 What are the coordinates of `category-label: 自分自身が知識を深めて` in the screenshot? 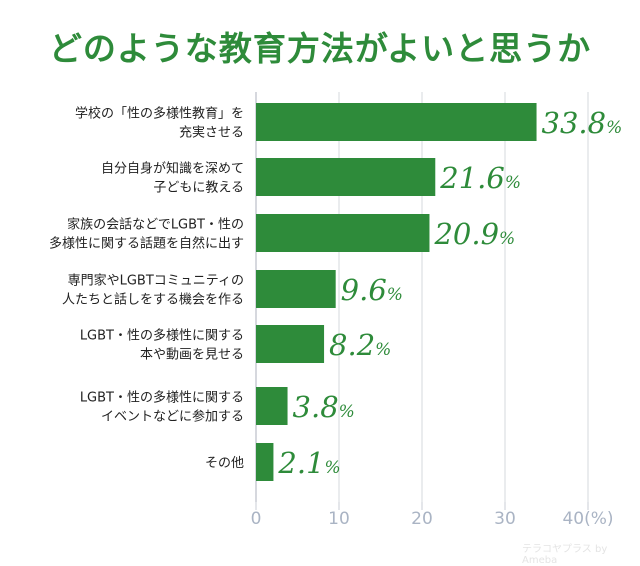 It's located at (172, 169).